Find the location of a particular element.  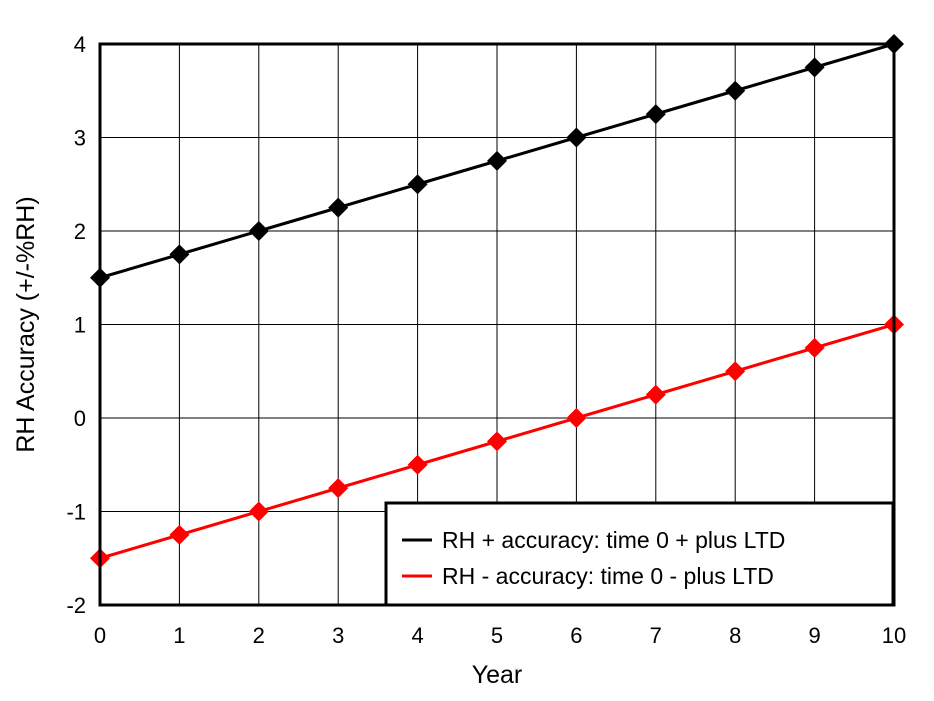

y-tick-label: 1 is located at coordinates (80, 325).